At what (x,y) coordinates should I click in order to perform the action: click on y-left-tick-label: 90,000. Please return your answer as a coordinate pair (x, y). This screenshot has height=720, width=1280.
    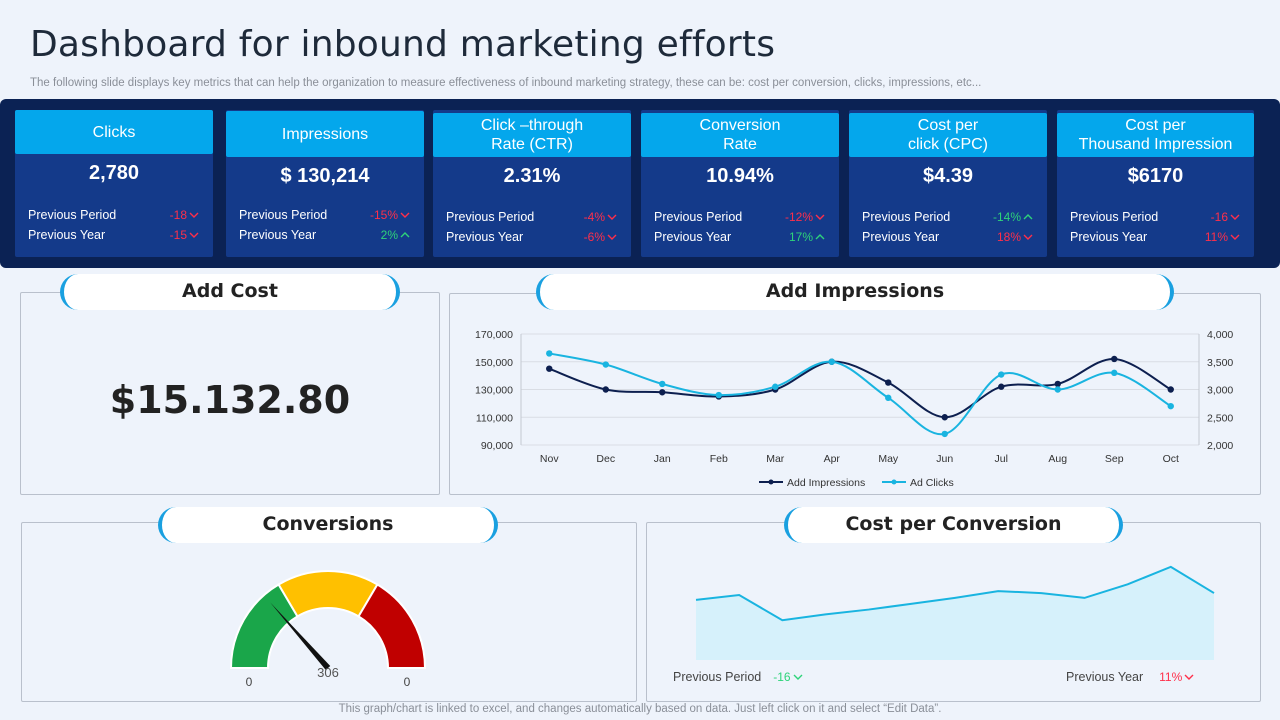
    Looking at the image, I should click on (497, 446).